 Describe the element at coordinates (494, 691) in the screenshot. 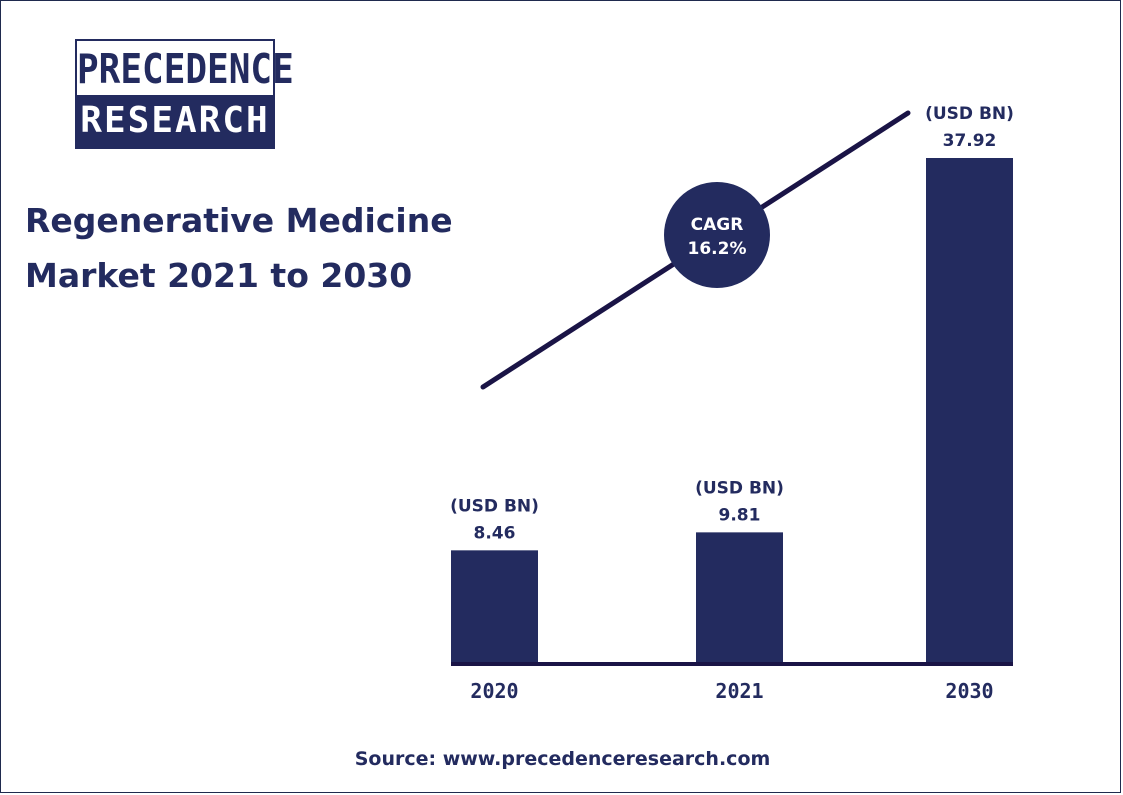

I see `x-tick-label-2020: 2020` at that location.